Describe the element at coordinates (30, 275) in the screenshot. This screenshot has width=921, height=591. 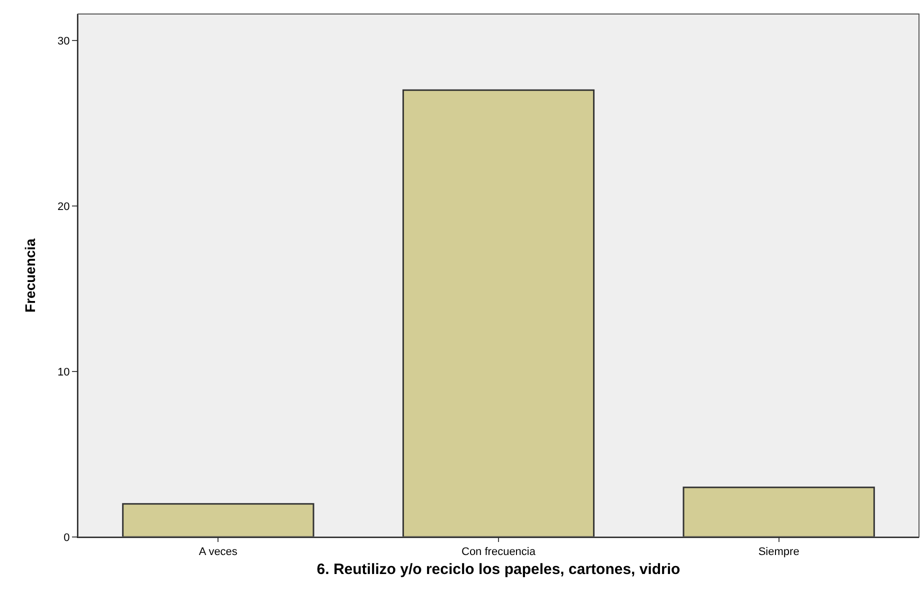
I see `y-axis-title: Frecuencia` at that location.